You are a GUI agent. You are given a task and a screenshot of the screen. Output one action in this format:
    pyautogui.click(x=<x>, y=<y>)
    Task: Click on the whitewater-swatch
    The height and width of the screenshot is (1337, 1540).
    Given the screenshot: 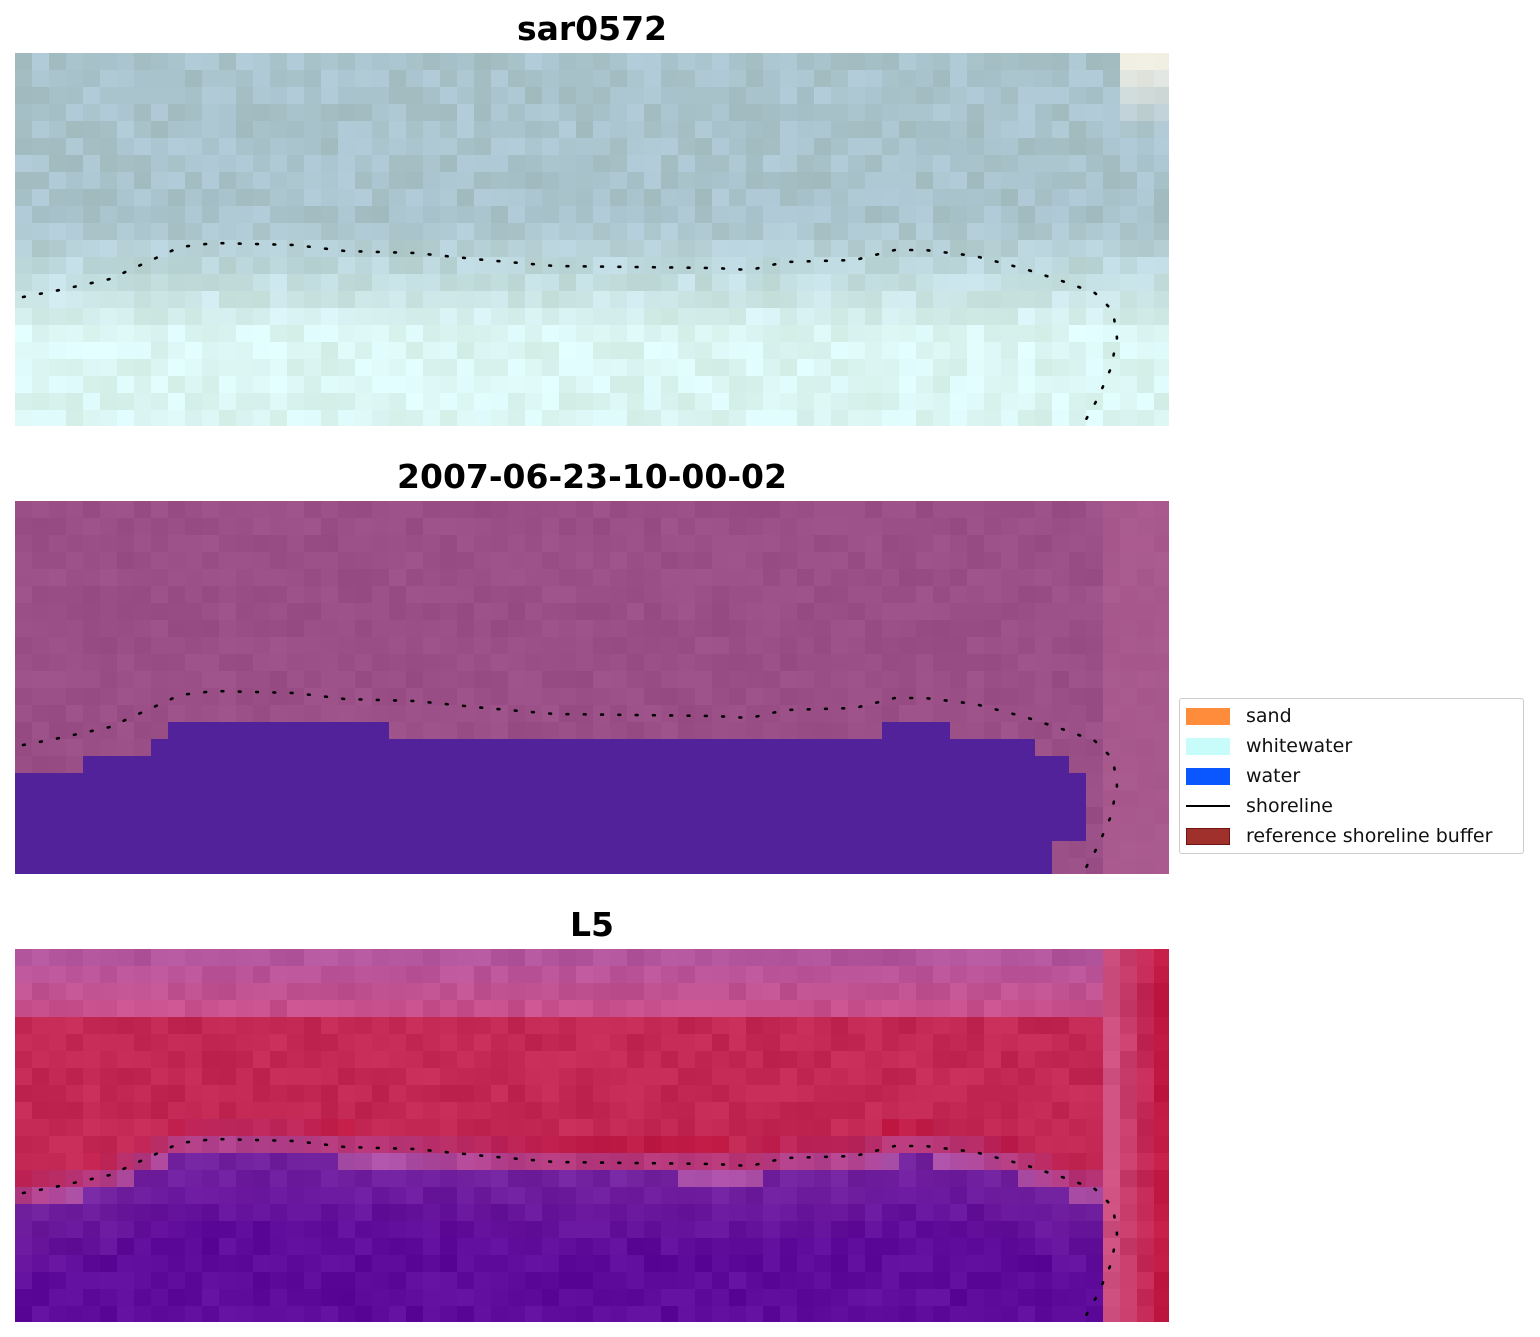 What is the action you would take?
    pyautogui.click(x=1208, y=746)
    